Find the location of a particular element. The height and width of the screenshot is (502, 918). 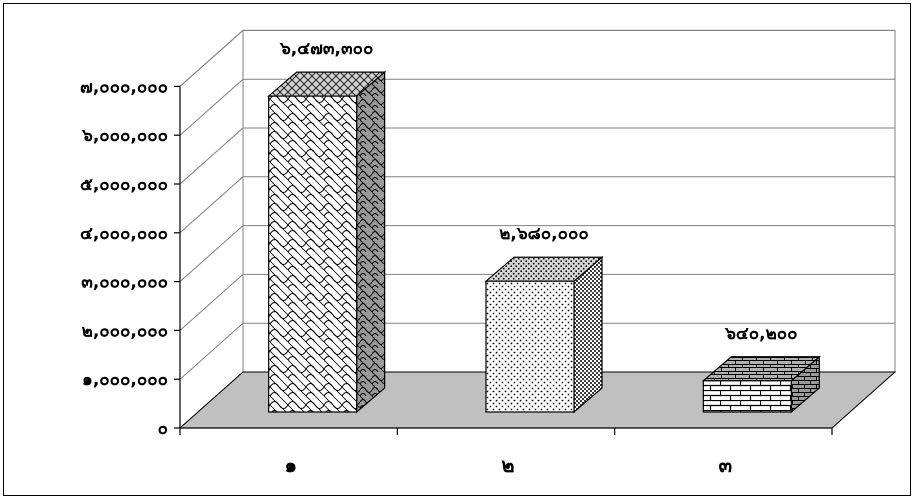

data-label: ๖๔๐,๒๐๐ is located at coordinates (760, 334).